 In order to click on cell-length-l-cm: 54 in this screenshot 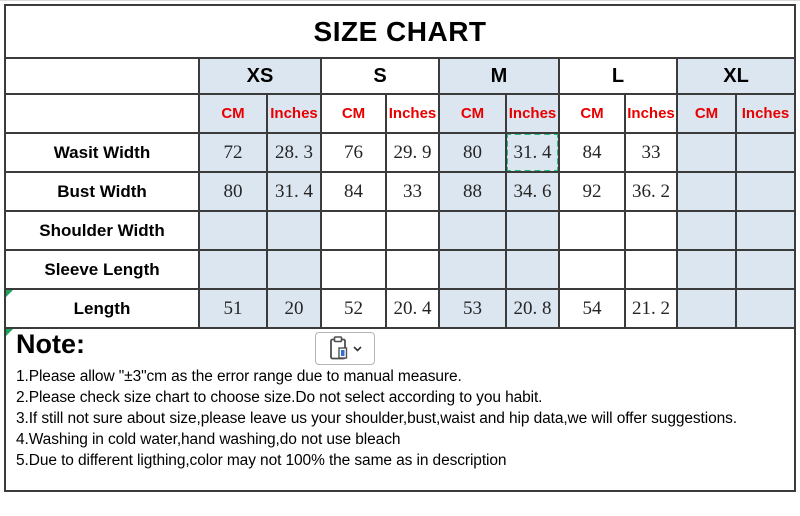, I will do `click(592, 308)`.